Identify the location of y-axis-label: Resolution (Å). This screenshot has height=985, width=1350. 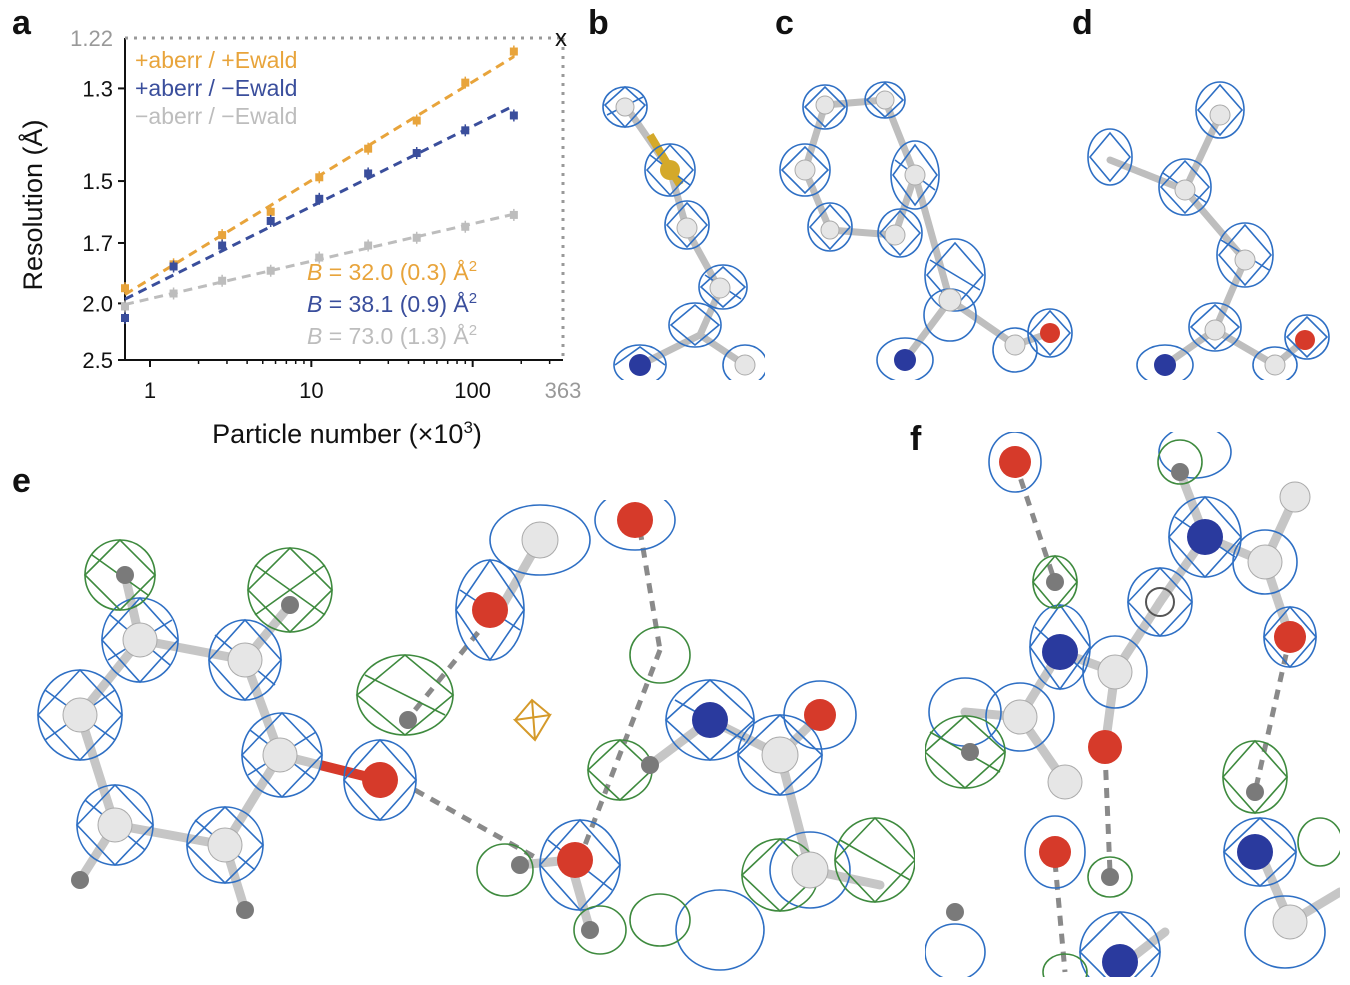
(32, 204).